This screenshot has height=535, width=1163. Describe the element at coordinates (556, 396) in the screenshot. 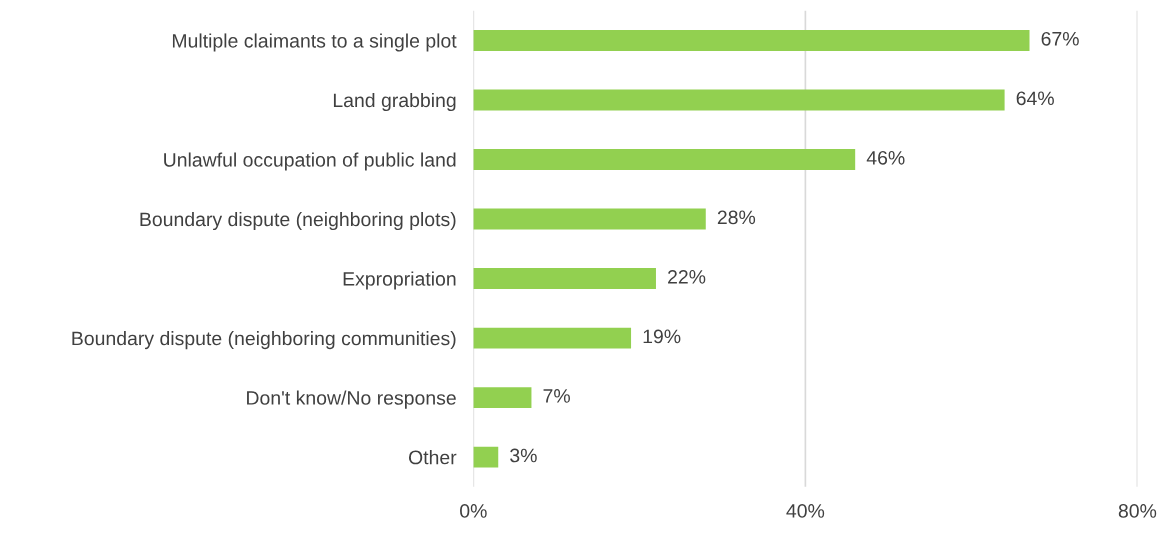

I see `data-label: 7%` at that location.